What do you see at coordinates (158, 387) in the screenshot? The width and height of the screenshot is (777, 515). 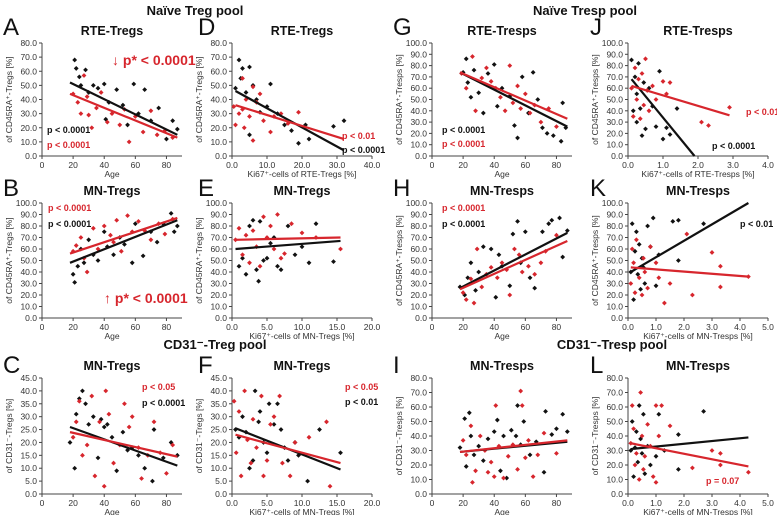 I see `p-value-label: p < 0.05` at bounding box center [158, 387].